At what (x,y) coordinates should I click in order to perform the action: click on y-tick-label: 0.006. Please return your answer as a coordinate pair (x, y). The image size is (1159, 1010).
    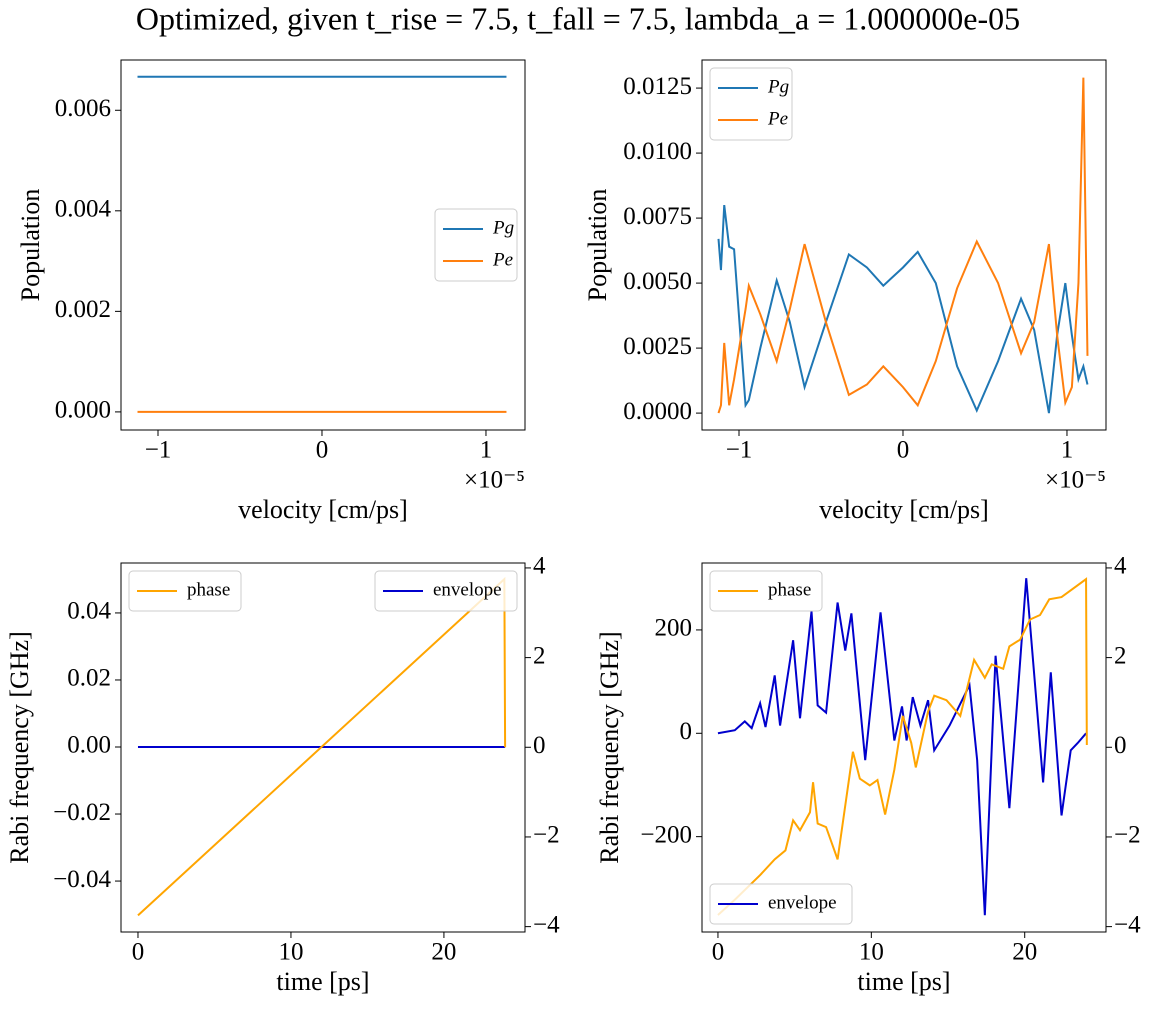
    Looking at the image, I should click on (83, 108).